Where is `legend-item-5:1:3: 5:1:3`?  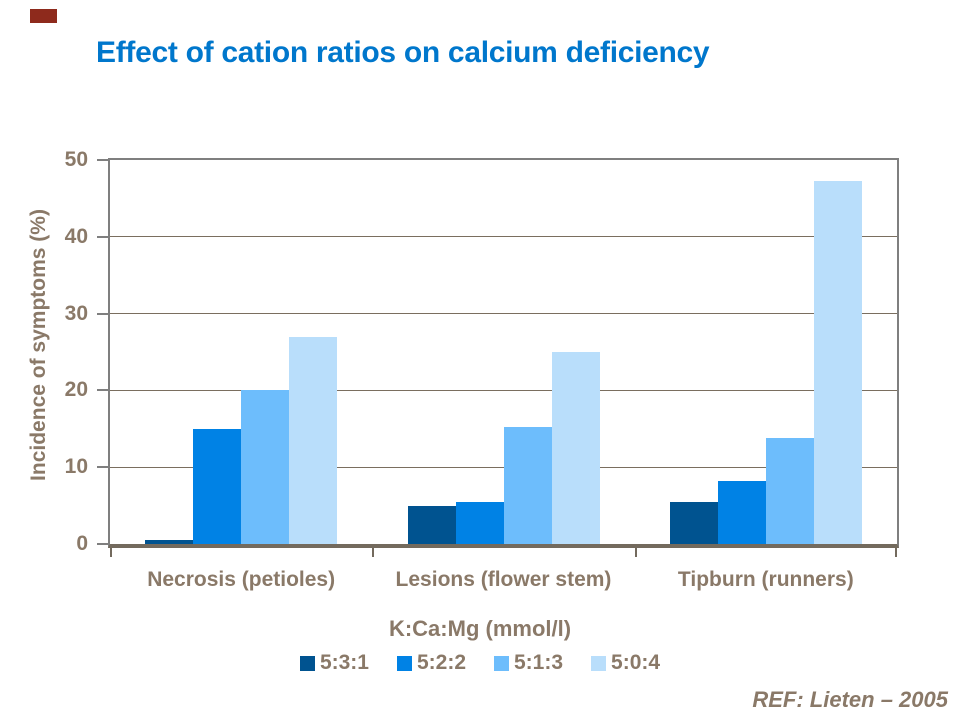
legend-item-5:1:3: 5:1:3 is located at coordinates (528, 663).